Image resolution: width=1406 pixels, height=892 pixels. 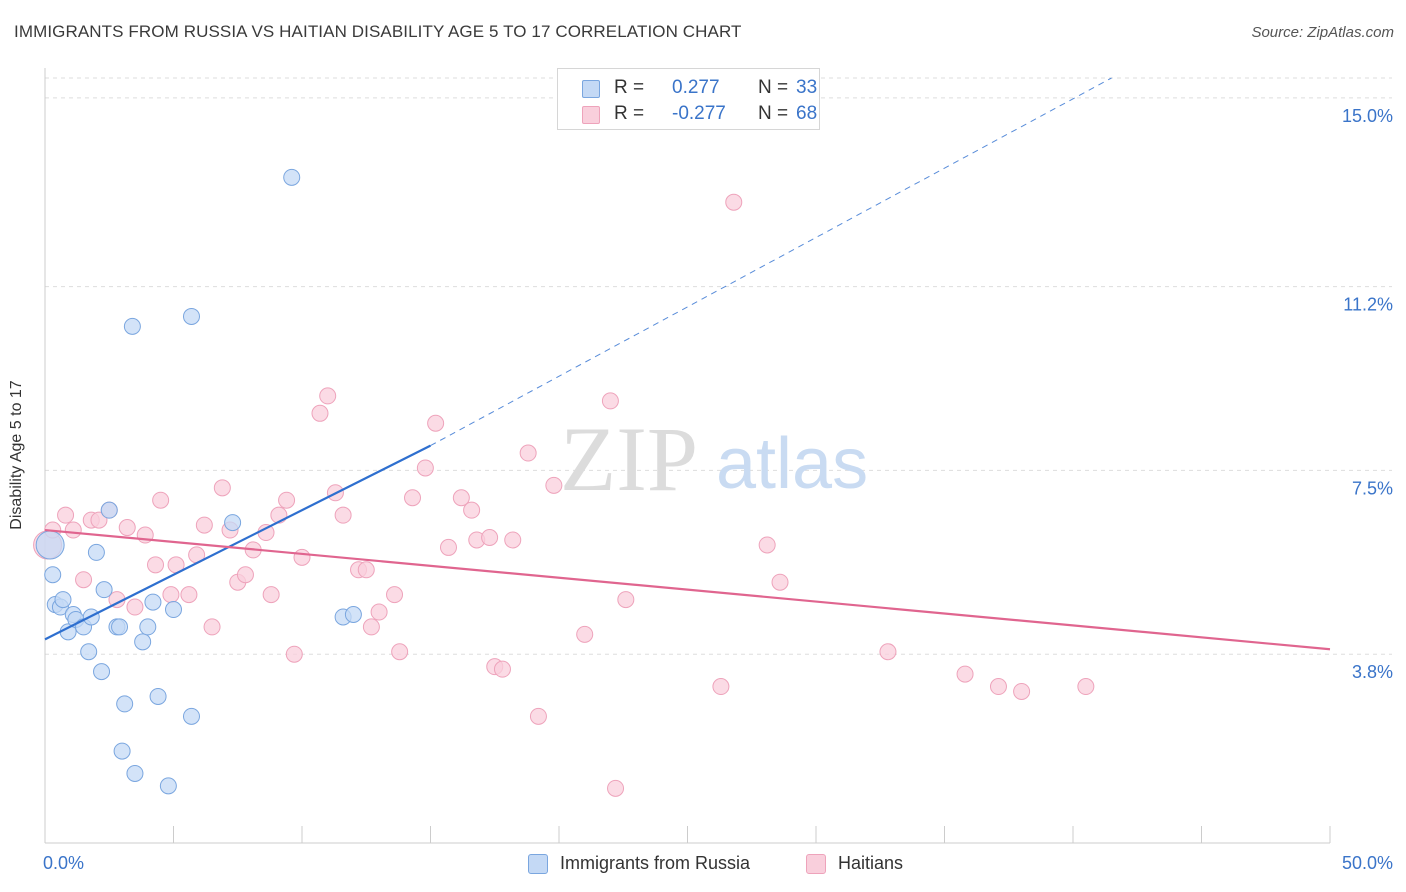 I want to click on y-tick-label: 15.0%, so click(x=1367, y=116).